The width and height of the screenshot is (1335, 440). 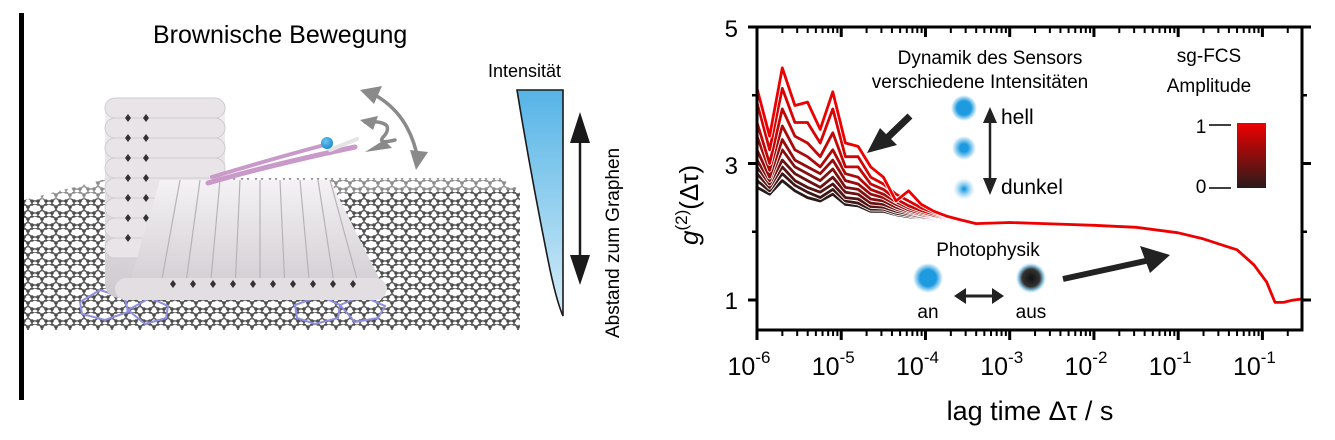 I want to click on on-dot-icon, so click(x=928, y=278).